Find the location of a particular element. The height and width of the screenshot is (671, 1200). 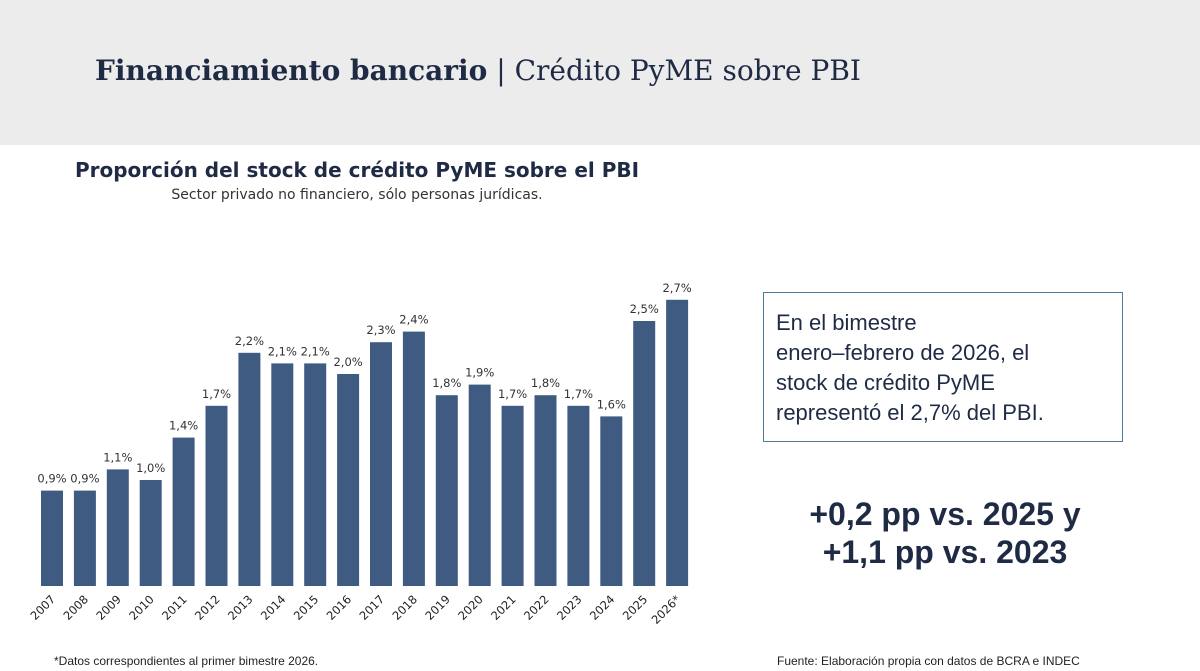

bar-2020 is located at coordinates (479, 485).